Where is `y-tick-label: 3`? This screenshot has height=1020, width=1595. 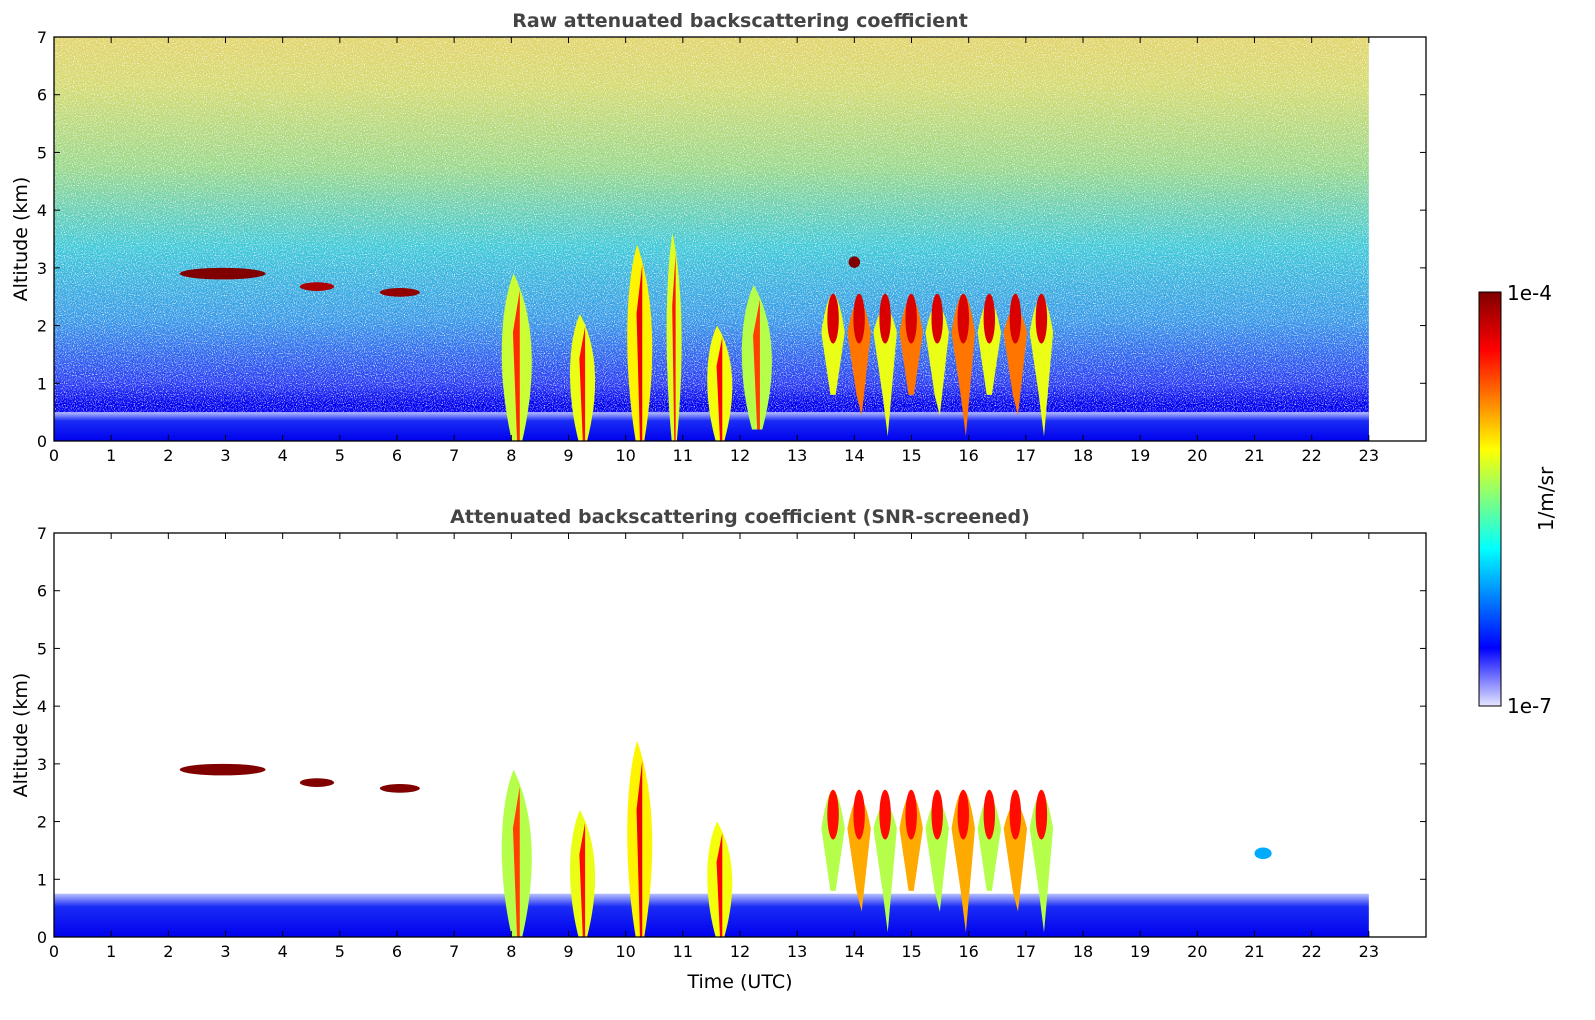
y-tick-label: 3 is located at coordinates (42, 268).